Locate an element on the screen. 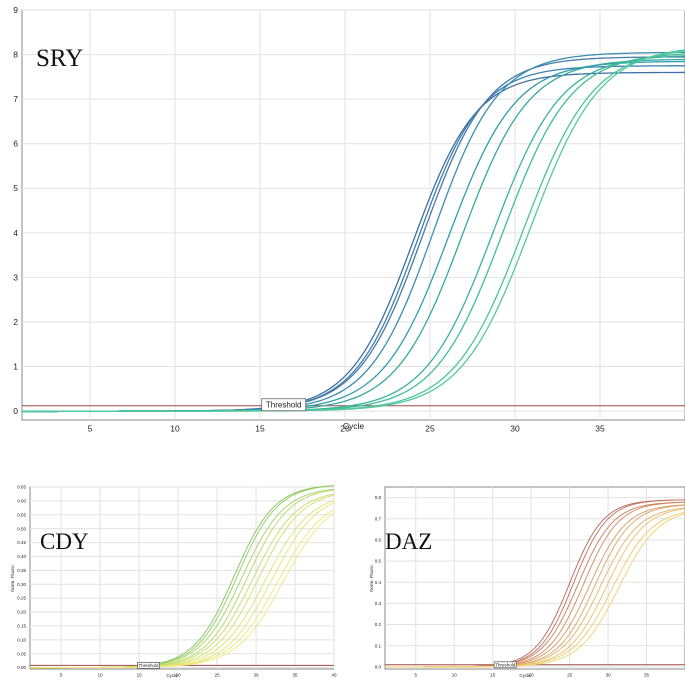  cdy-y-tick-label: 0.40 is located at coordinates (21, 556).